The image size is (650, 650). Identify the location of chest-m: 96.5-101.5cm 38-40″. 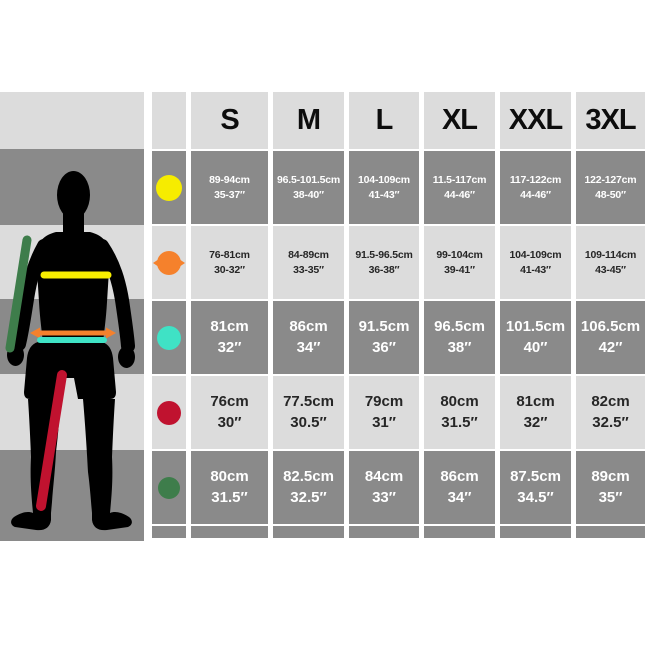
(308, 187).